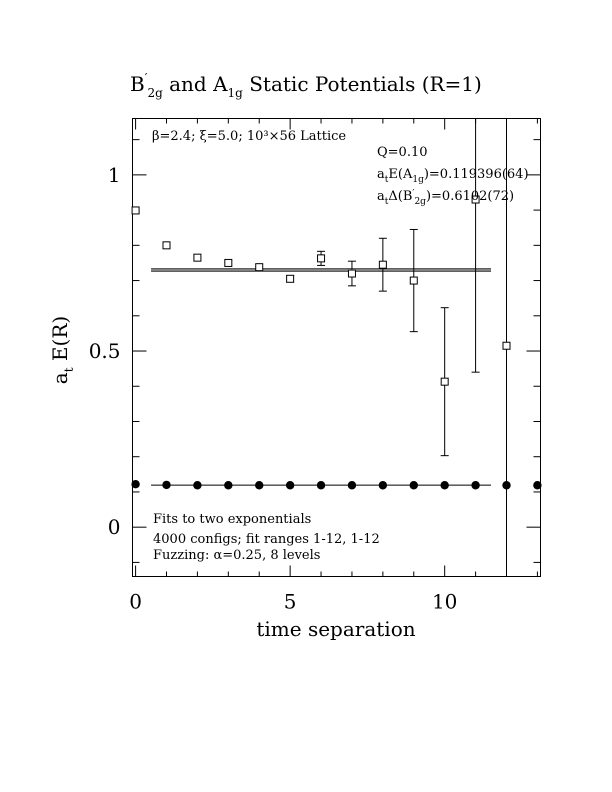  I want to click on a1g-rest: )=0.119396(64), so click(476, 174).